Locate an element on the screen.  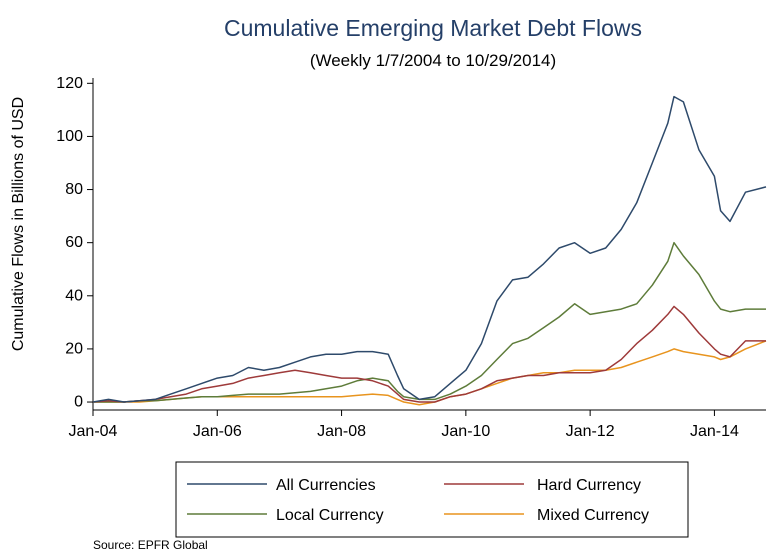
y-axis-label: Cumulative Flows in Billions of USD is located at coordinates (18, 224).